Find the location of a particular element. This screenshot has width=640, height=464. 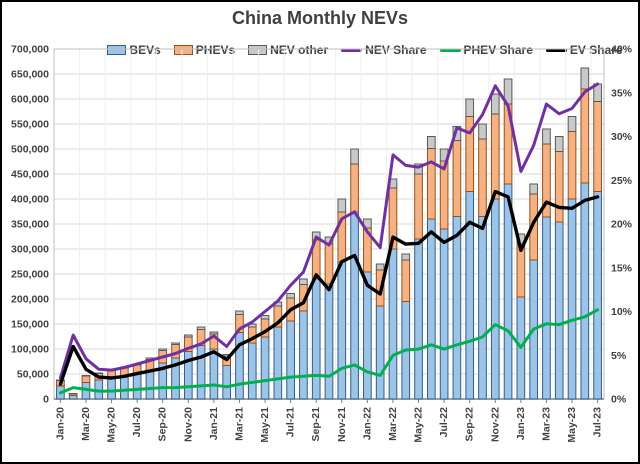

legend-item-ev-share: EV Share is located at coordinates (584, 50).